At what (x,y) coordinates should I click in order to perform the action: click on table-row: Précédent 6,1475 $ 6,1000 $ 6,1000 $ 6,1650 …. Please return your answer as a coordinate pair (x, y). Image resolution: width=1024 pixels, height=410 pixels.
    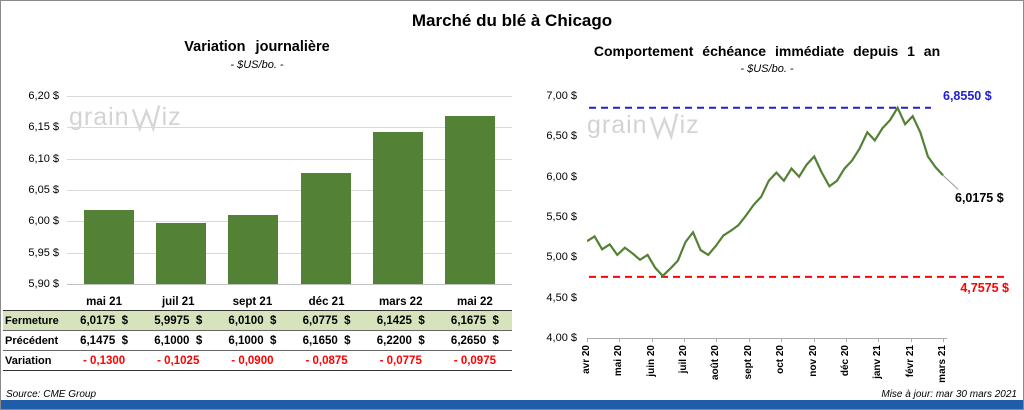
    Looking at the image, I should click on (257, 341).